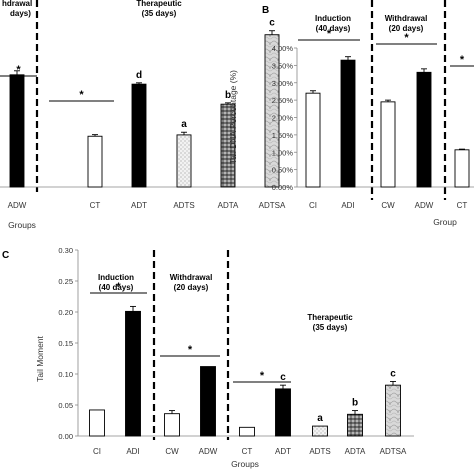 This screenshot has height=474, width=474. What do you see at coordinates (283, 118) in the screenshot?
I see `y-tick-label: 2.00%` at bounding box center [283, 118].